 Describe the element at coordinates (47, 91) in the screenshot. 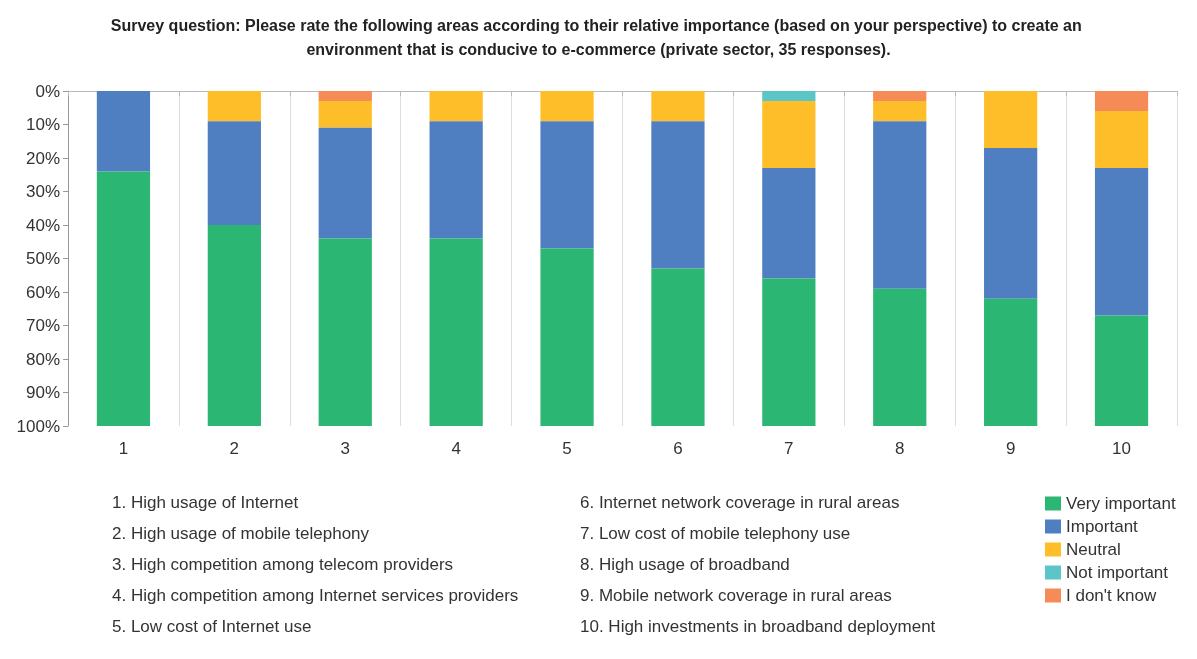

I see `y-tick-label: 0%` at that location.